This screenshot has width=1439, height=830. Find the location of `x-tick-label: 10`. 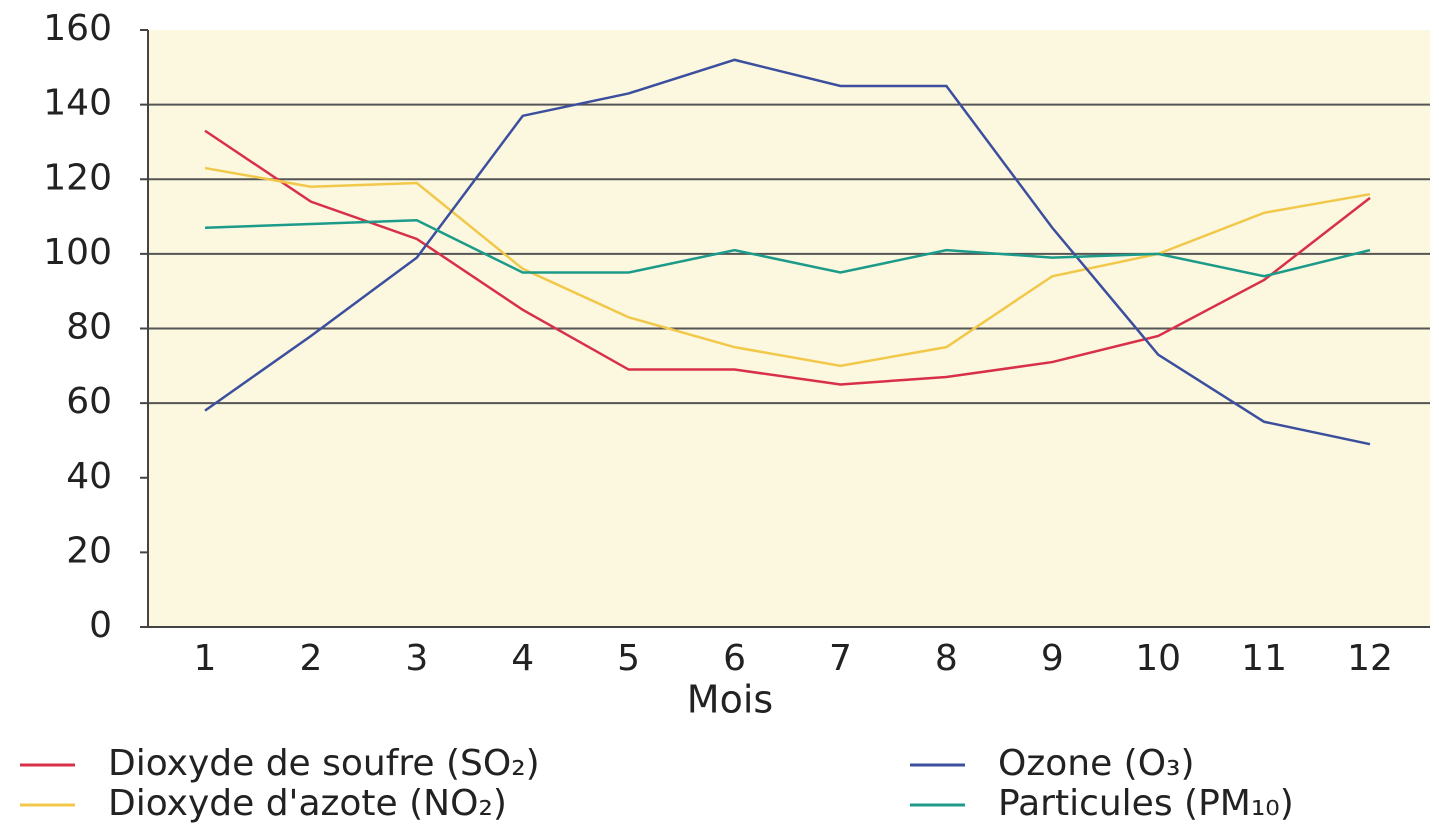

x-tick-label: 10 is located at coordinates (1158, 658).